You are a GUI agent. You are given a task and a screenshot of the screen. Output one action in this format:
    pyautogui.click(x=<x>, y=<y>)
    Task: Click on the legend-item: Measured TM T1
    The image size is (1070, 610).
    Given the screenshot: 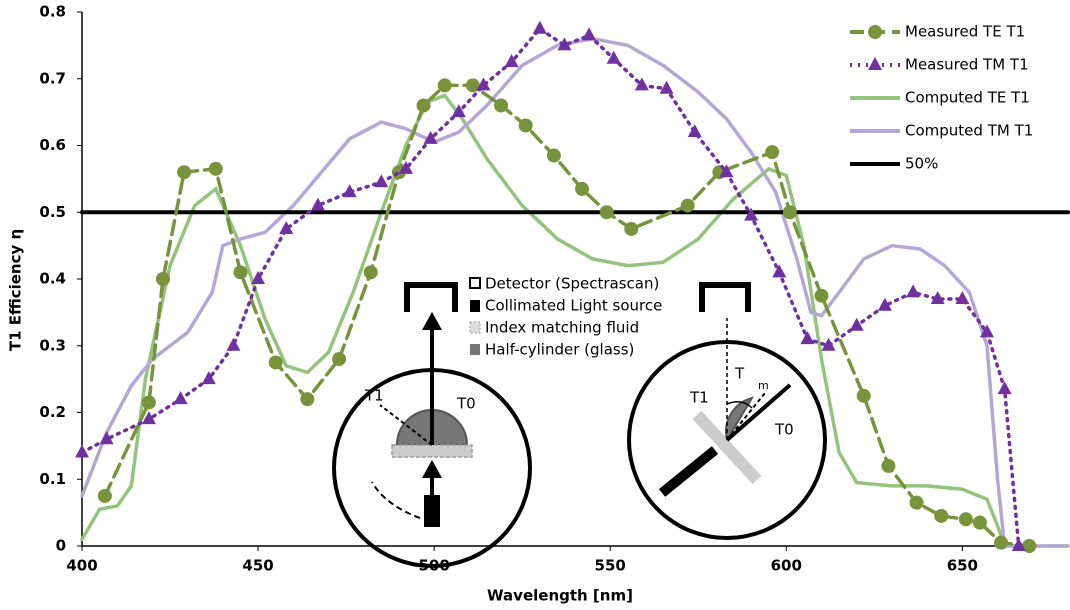 What is the action you would take?
    pyautogui.click(x=939, y=65)
    